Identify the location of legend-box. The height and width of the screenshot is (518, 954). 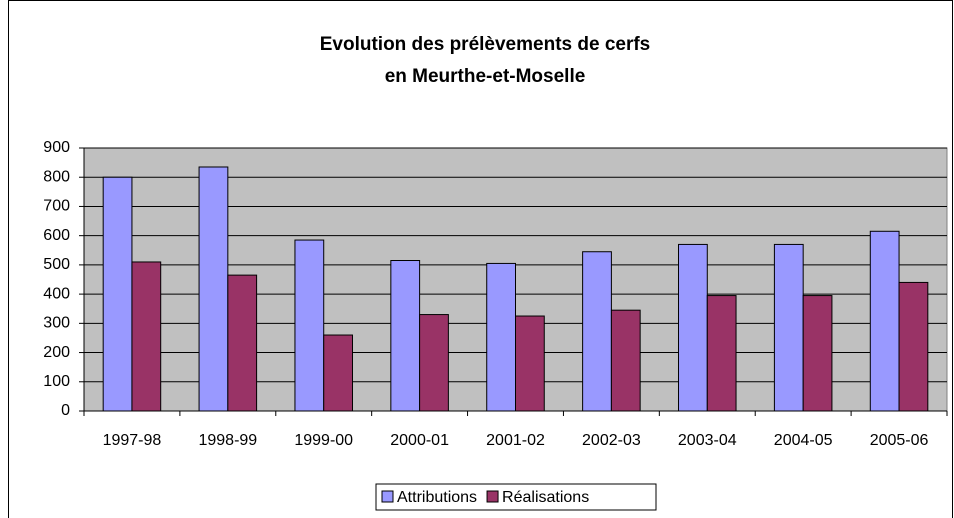
(516, 497).